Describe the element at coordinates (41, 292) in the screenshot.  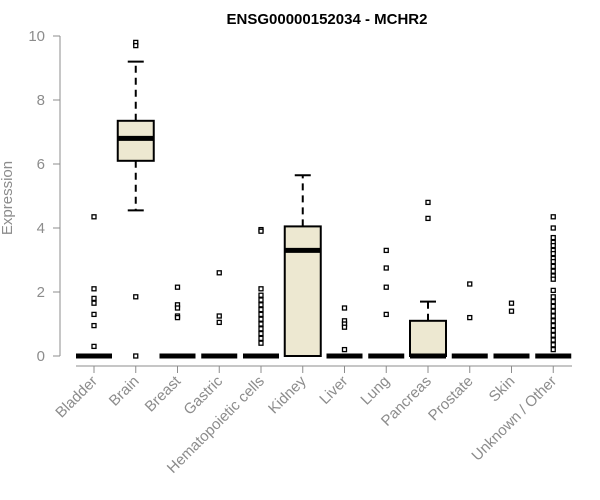
I see `y-tick-label: 2` at that location.